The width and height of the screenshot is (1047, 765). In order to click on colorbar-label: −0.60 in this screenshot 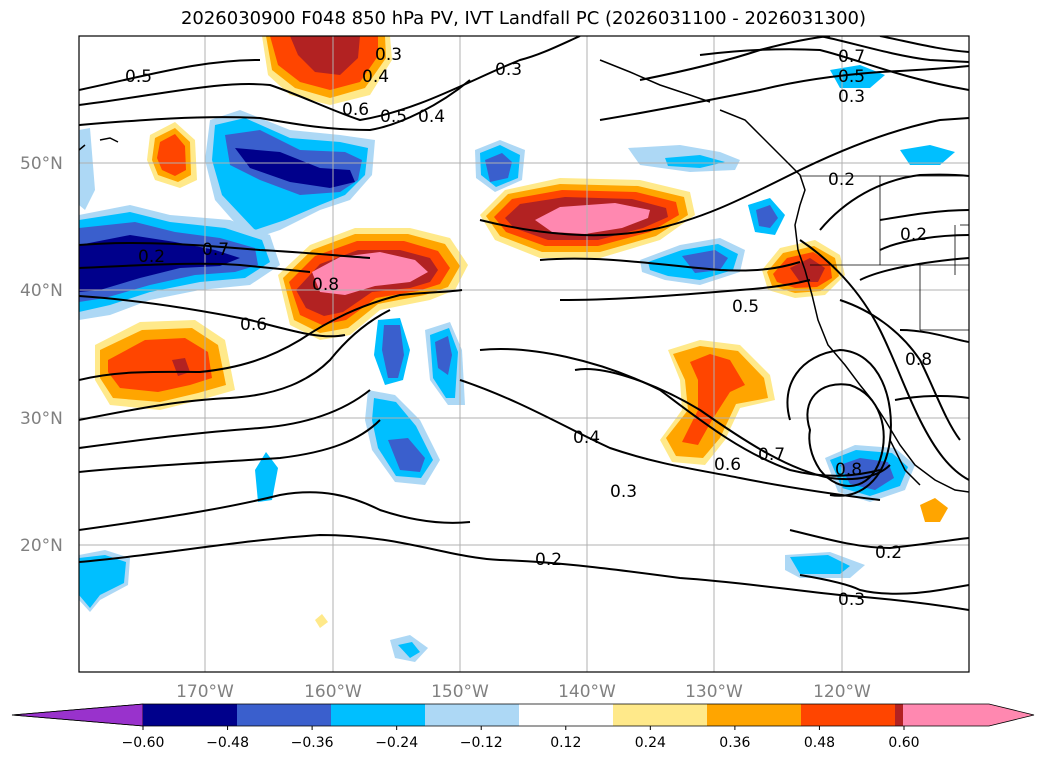, I will do `click(143, 743)`.